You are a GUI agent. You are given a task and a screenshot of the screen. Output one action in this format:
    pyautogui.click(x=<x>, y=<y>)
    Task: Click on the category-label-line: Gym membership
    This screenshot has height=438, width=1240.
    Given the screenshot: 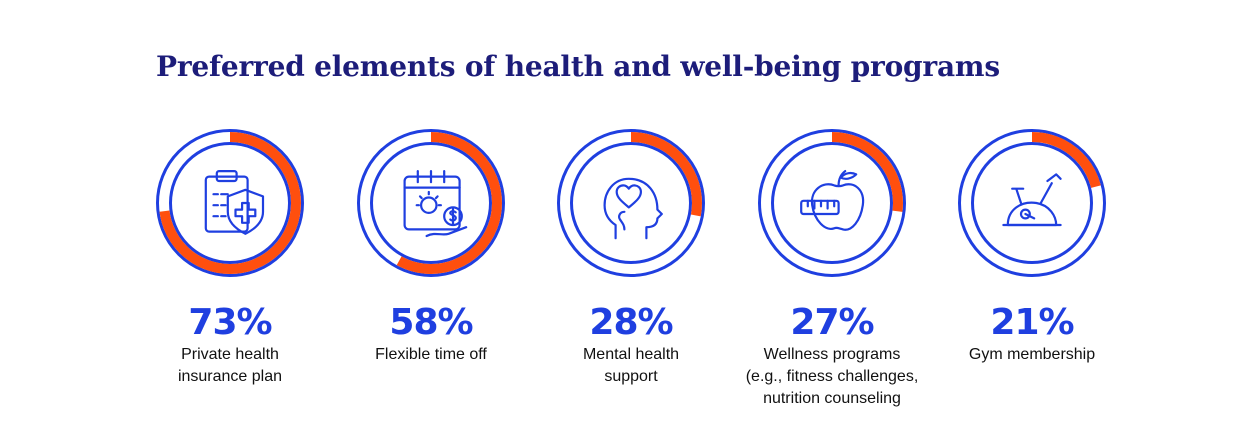 What is the action you would take?
    pyautogui.click(x=1032, y=354)
    